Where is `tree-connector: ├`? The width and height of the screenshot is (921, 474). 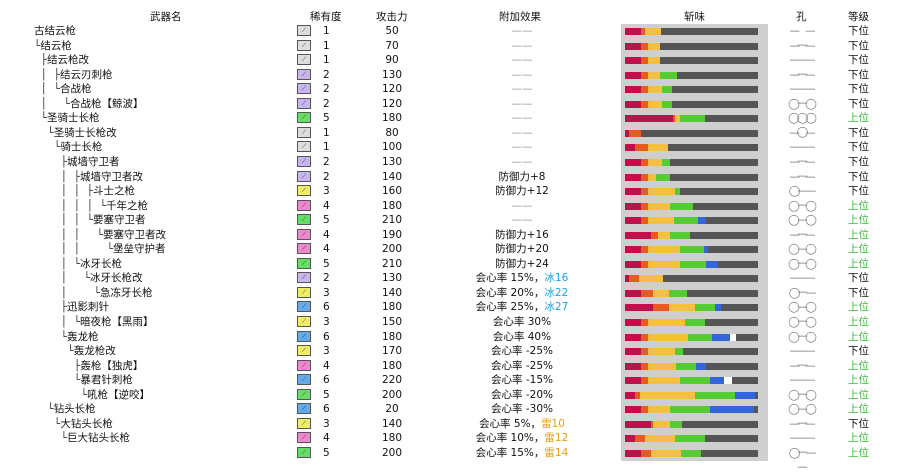 tree-connector: ├ is located at coordinates (40, 60).